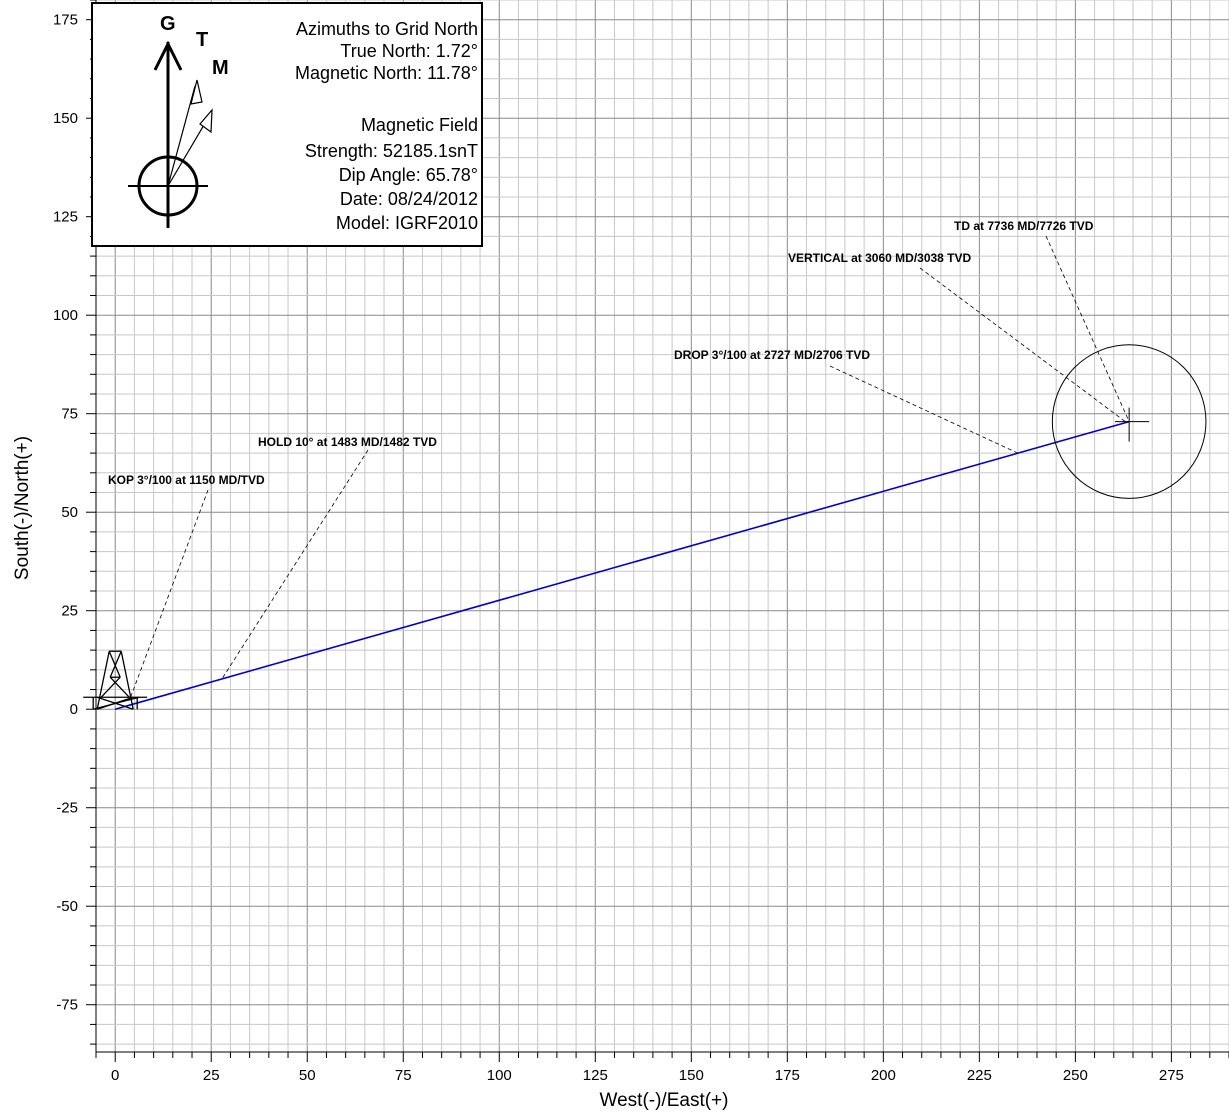  What do you see at coordinates (65, 217) in the screenshot?
I see `y-tick-label: 125` at bounding box center [65, 217].